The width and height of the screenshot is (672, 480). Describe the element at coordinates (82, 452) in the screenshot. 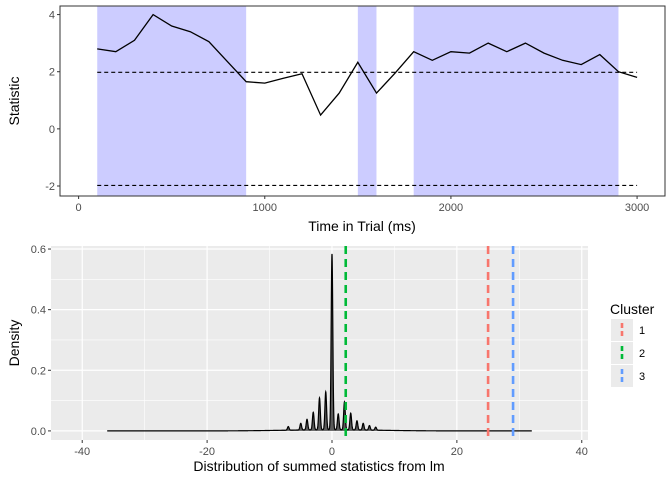

I see `x-tick-label: -40` at that location.